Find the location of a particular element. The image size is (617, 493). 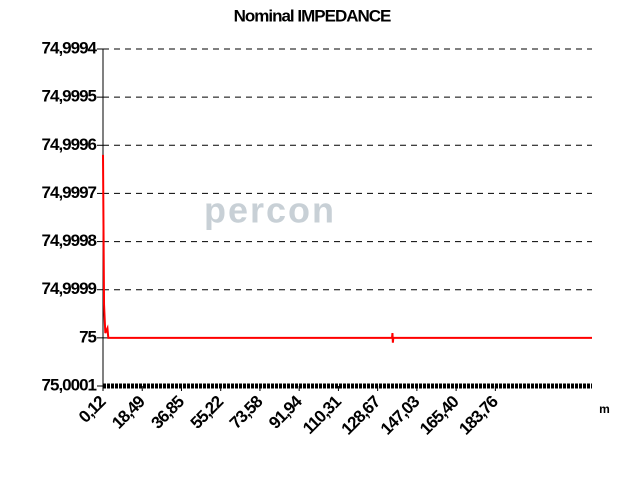

y-tick-label: 74,9995 is located at coordinates (69, 96).